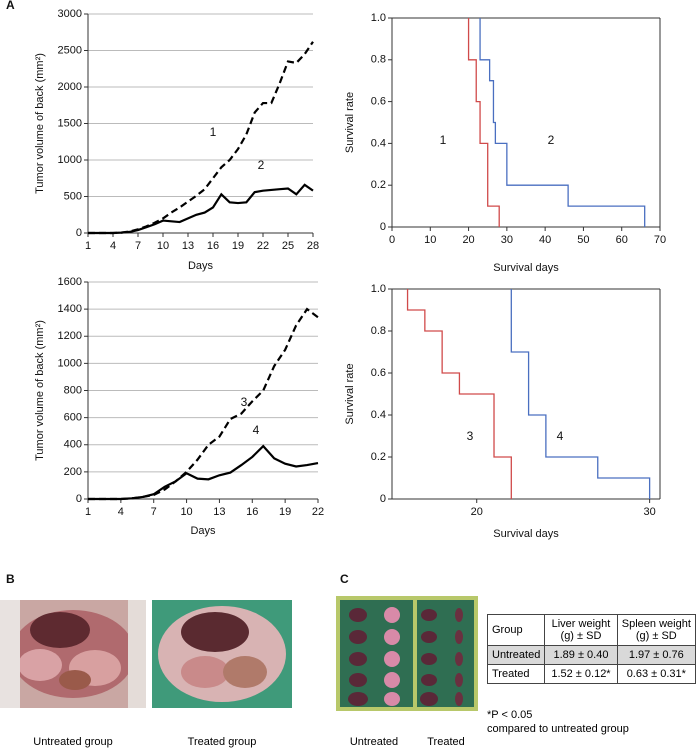 This screenshot has width=697, height=749. What do you see at coordinates (222, 654) in the screenshot?
I see `photo-treated` at bounding box center [222, 654].